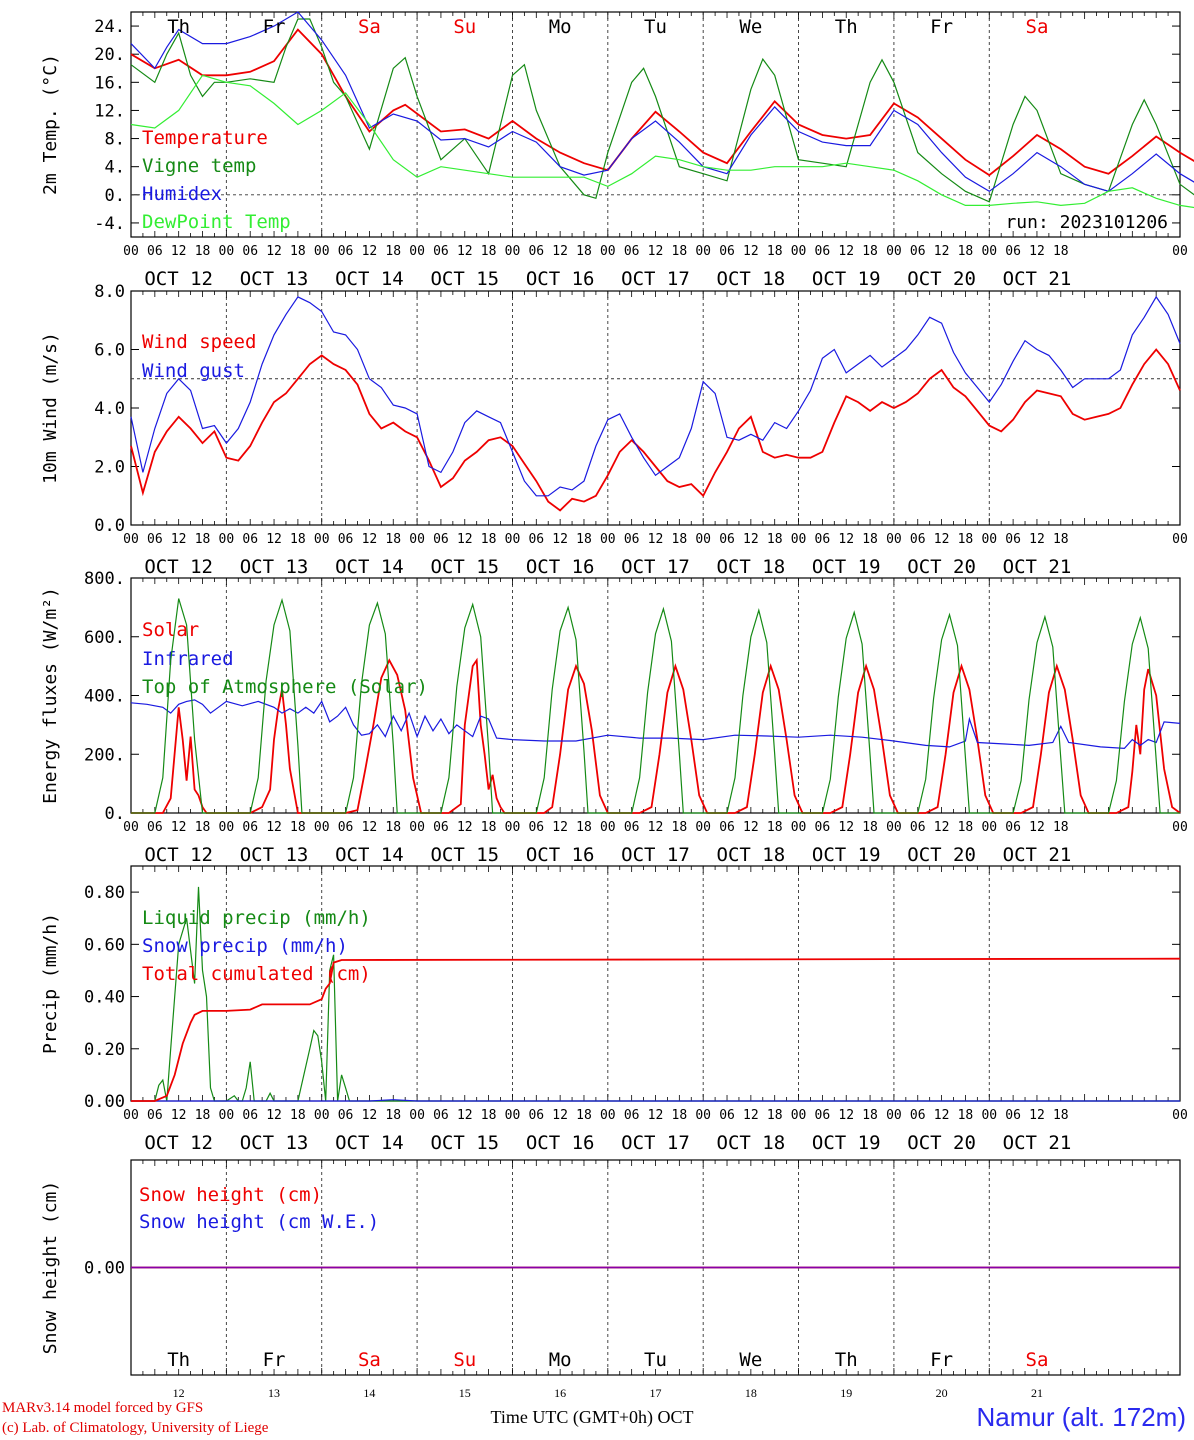 The width and height of the screenshot is (1194, 1440). Describe the element at coordinates (846, 1393) in the screenshot. I see `day-number-label: 19` at that location.